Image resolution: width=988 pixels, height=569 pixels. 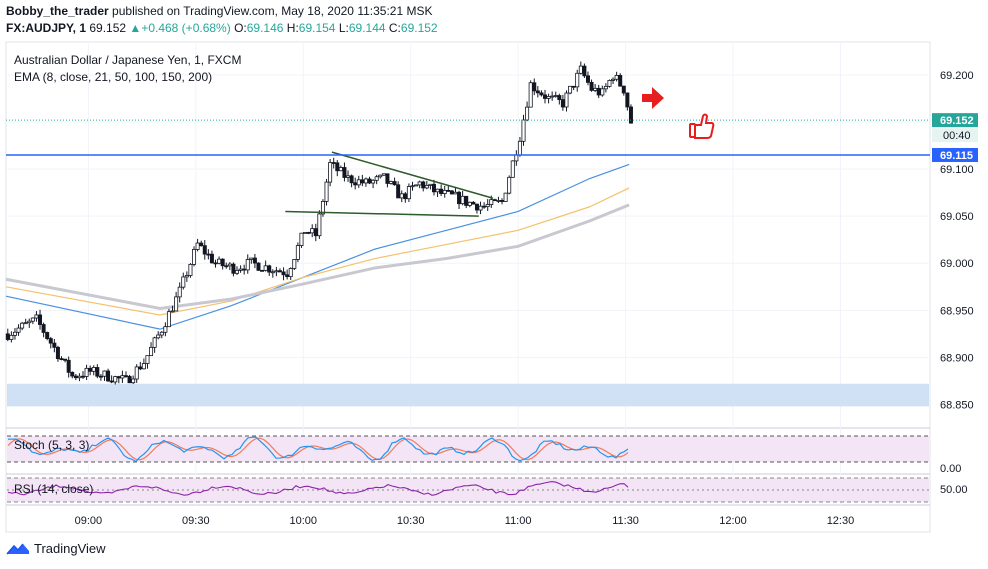 What do you see at coordinates (653, 98) in the screenshot?
I see `right-arrow-icon` at bounding box center [653, 98].